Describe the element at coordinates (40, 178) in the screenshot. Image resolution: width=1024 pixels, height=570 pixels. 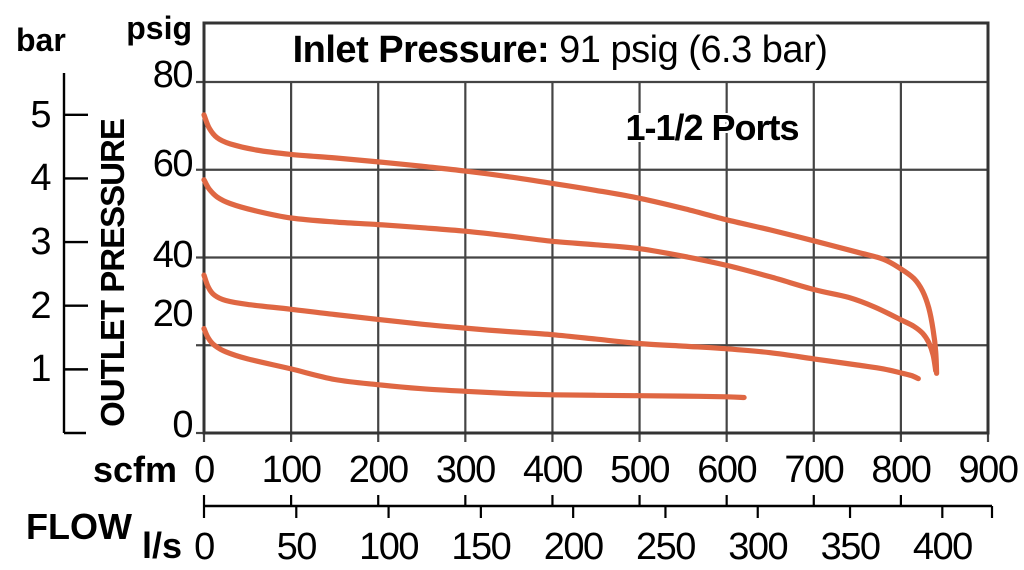
I see `bar-tick-label: 4` at that location.